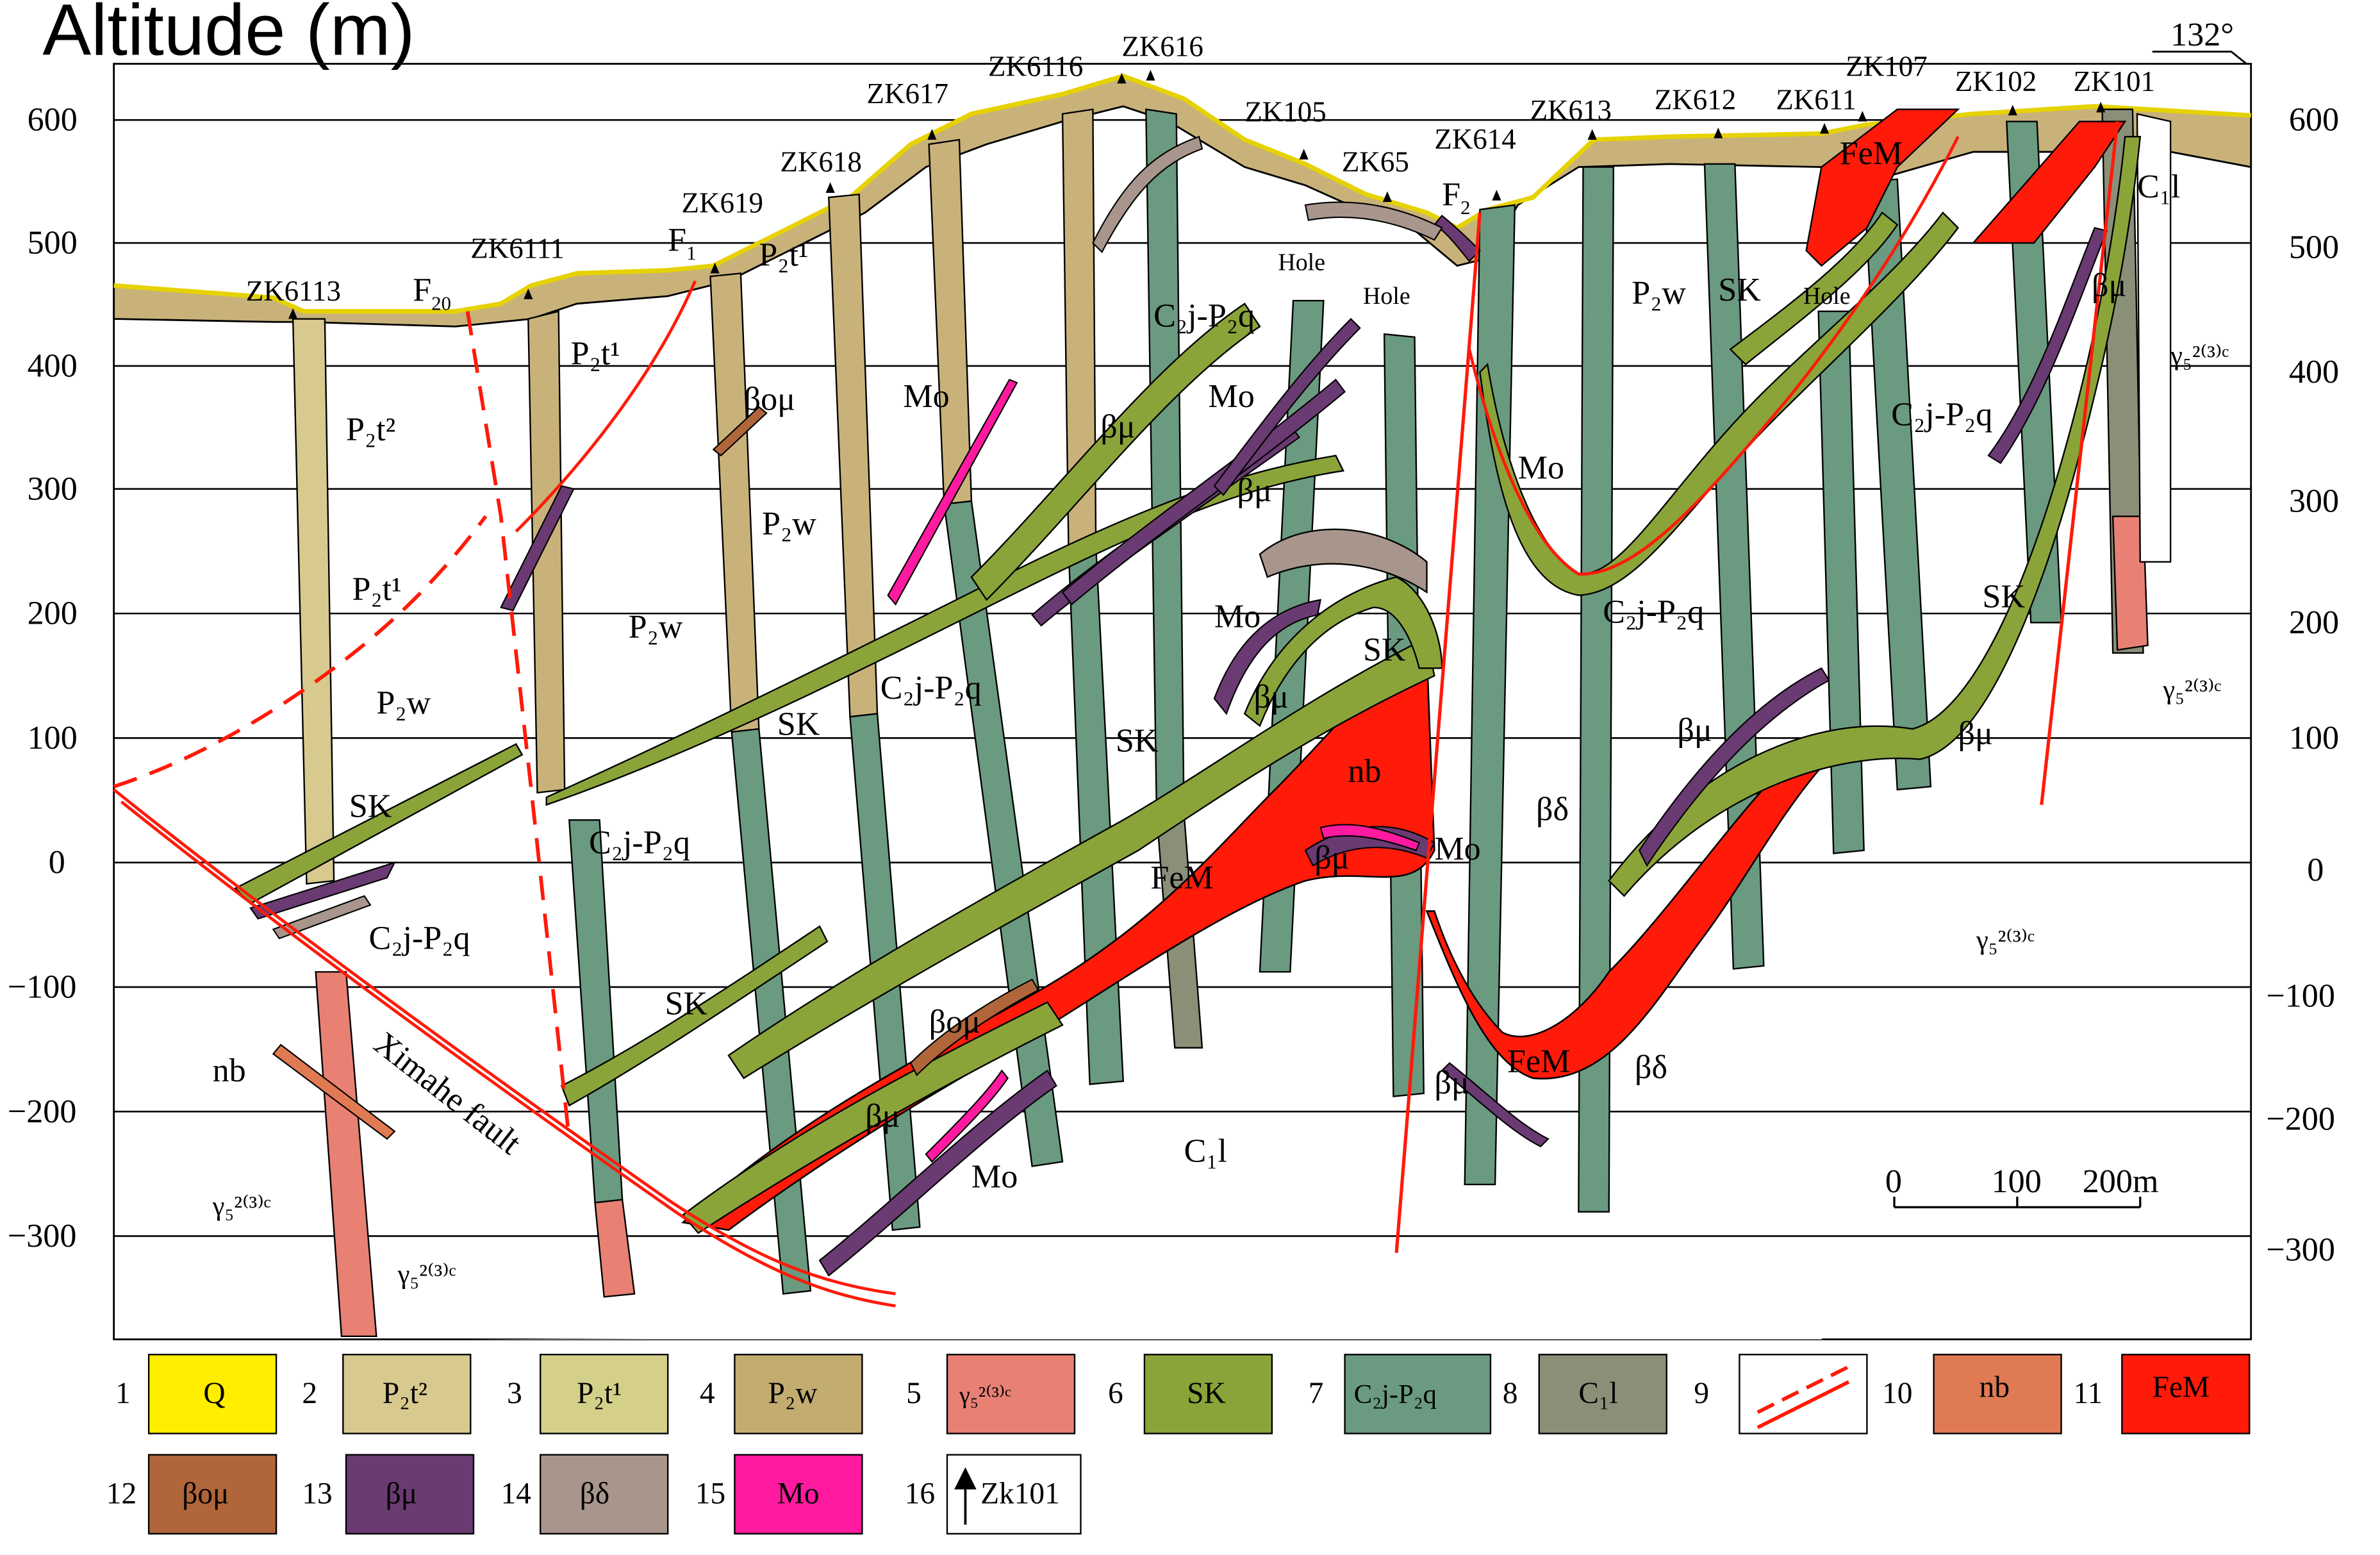 This screenshot has height=1555, width=2380. I want to click on label-zk617: ZK617, so click(907, 94).